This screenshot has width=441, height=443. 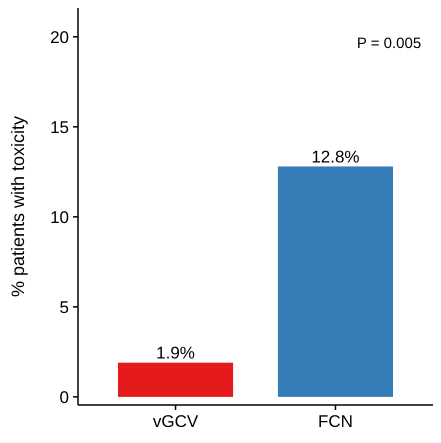 What do you see at coordinates (59, 37) in the screenshot?
I see `y-tick-label: 20` at bounding box center [59, 37].